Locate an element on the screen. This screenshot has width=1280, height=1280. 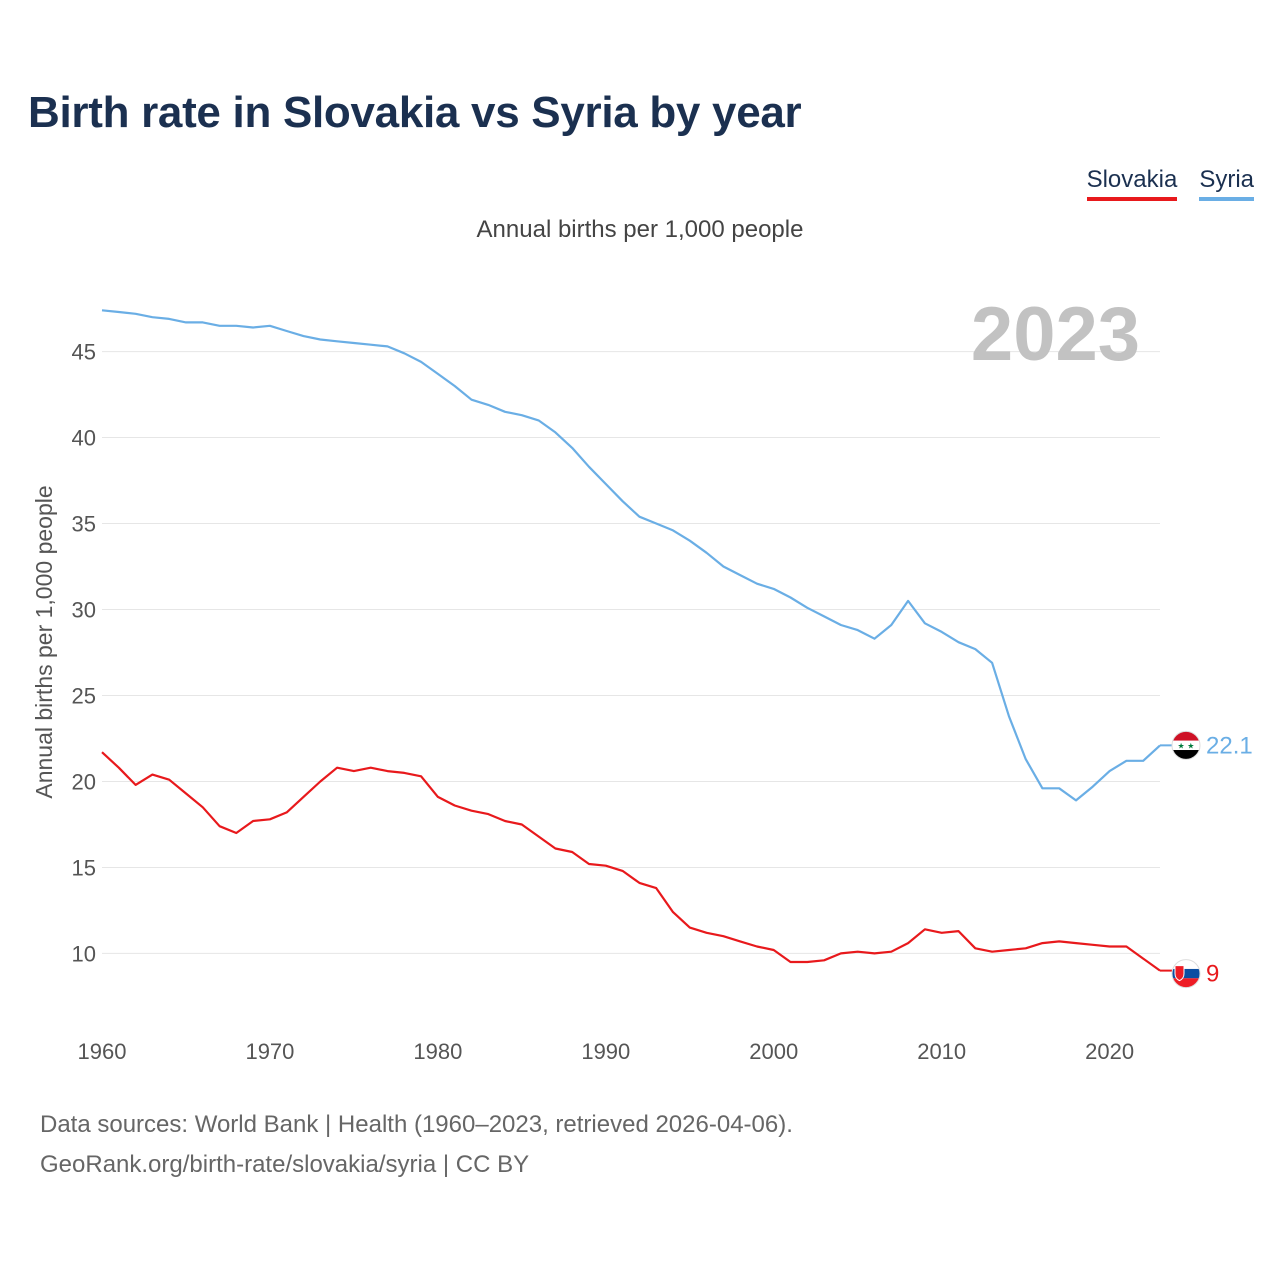
legend-item-syria: Syria is located at coordinates (1226, 183).